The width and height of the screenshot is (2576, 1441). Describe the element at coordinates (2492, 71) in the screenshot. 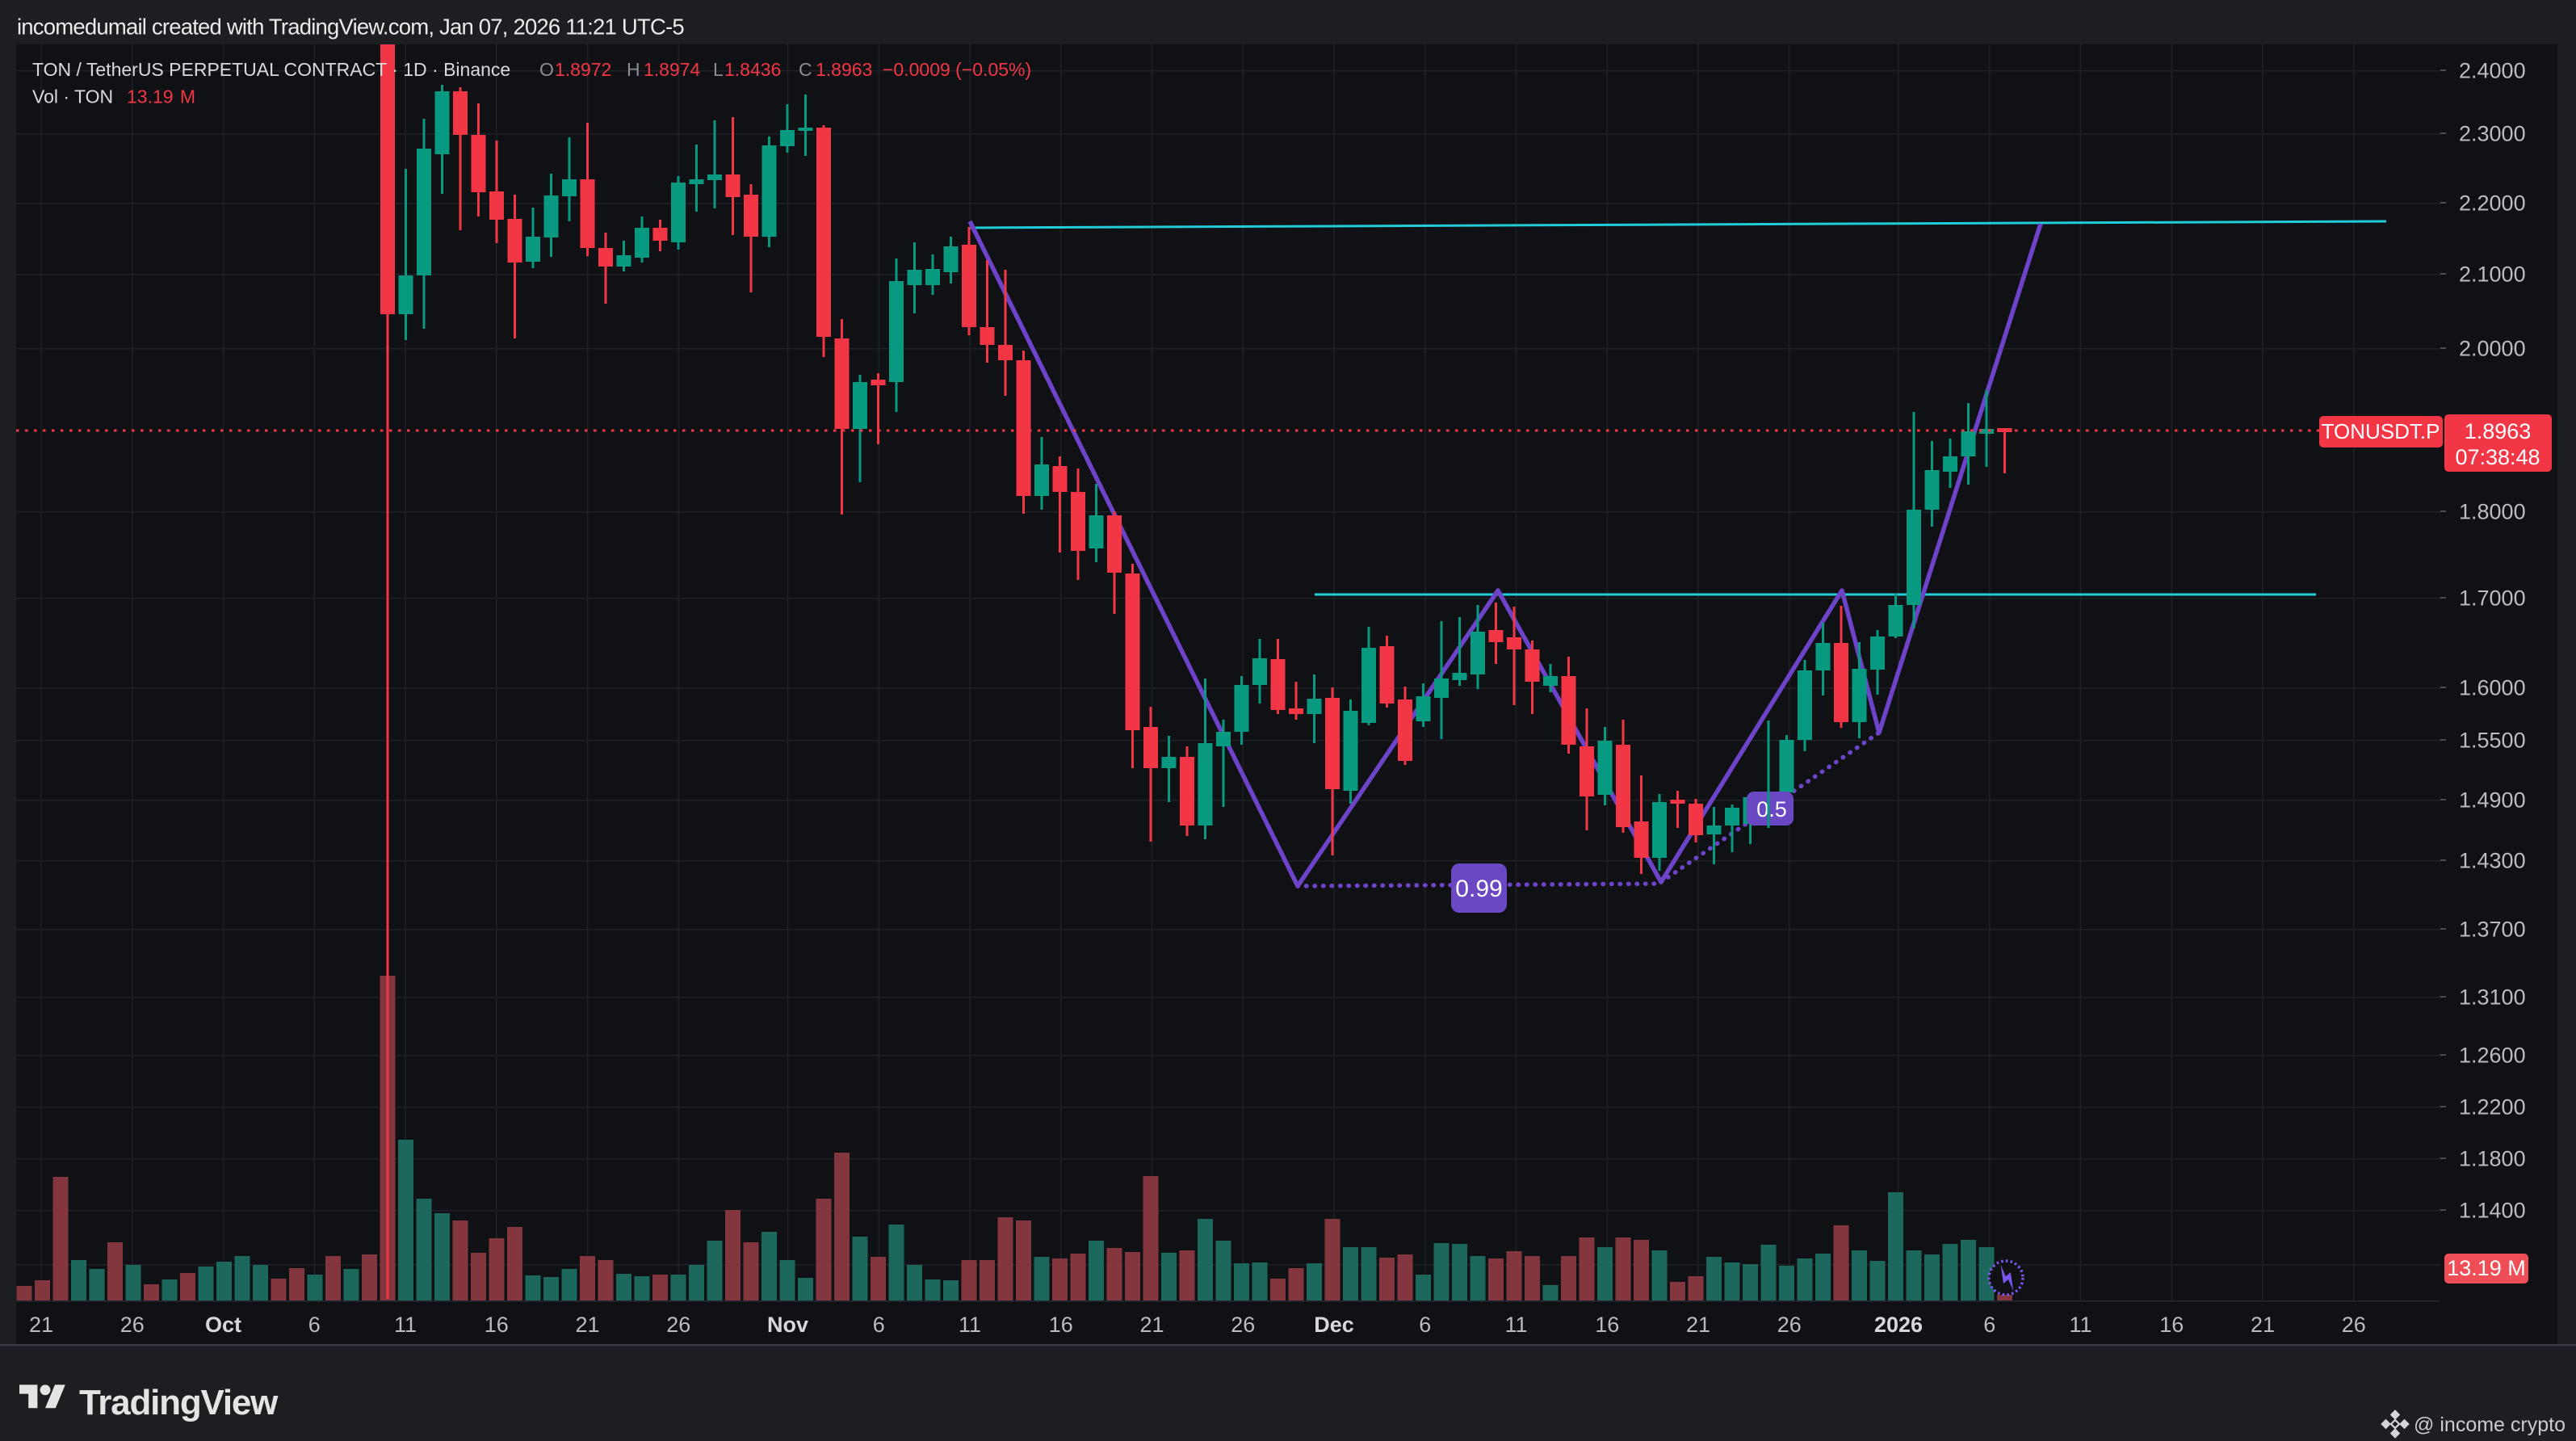

I see `svg-text: 2.4000` at that location.